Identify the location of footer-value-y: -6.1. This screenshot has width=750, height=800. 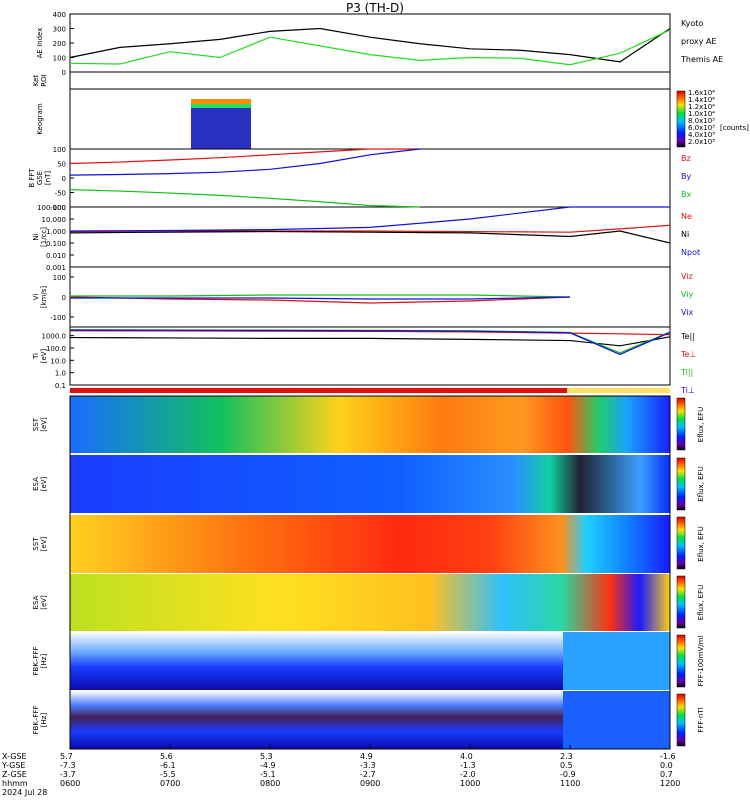
(168, 765).